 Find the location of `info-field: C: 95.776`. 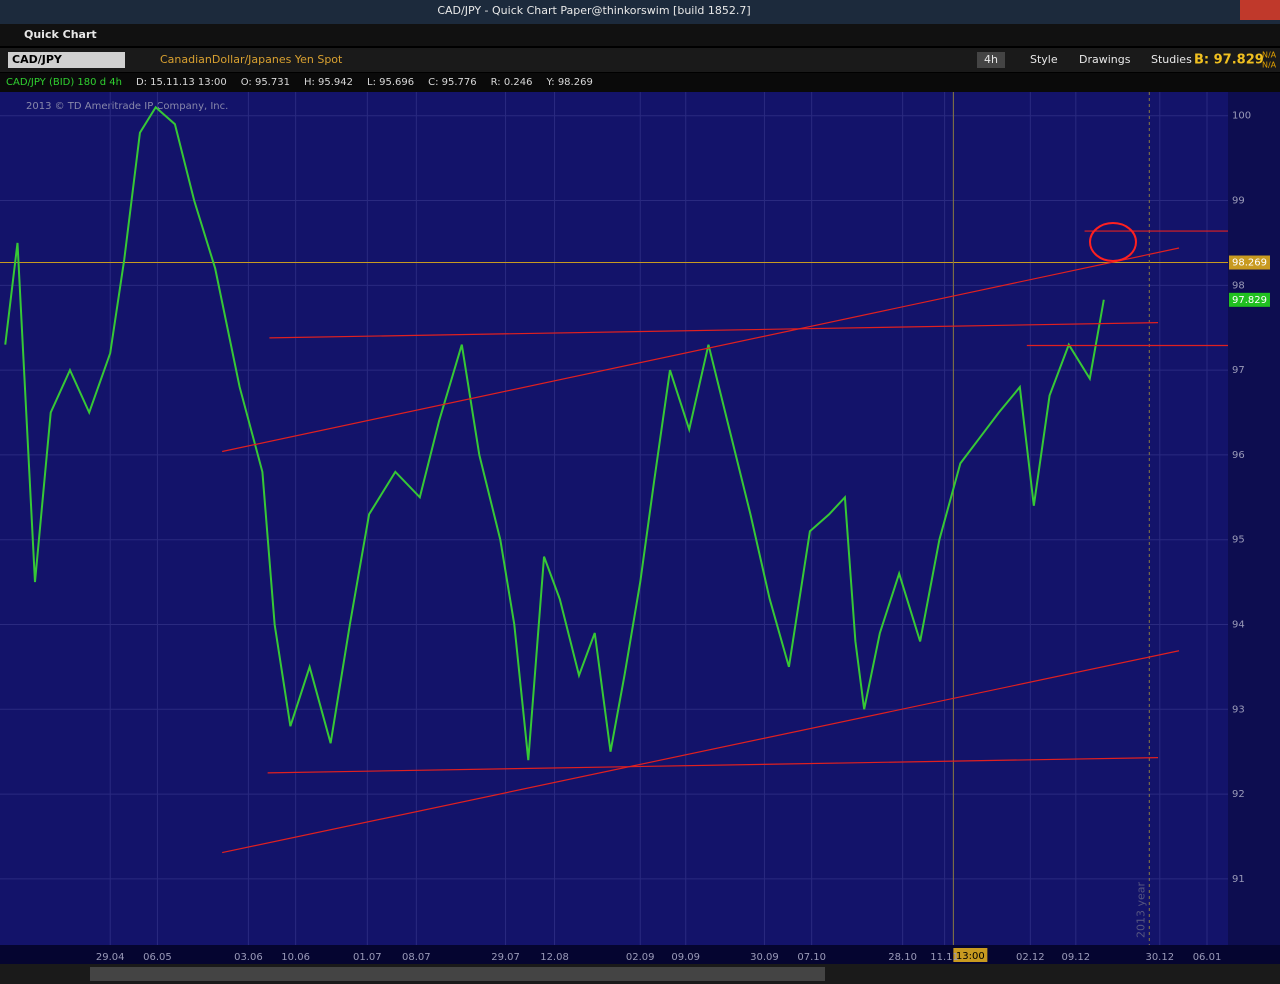

info-field: C: 95.776 is located at coordinates (452, 82).